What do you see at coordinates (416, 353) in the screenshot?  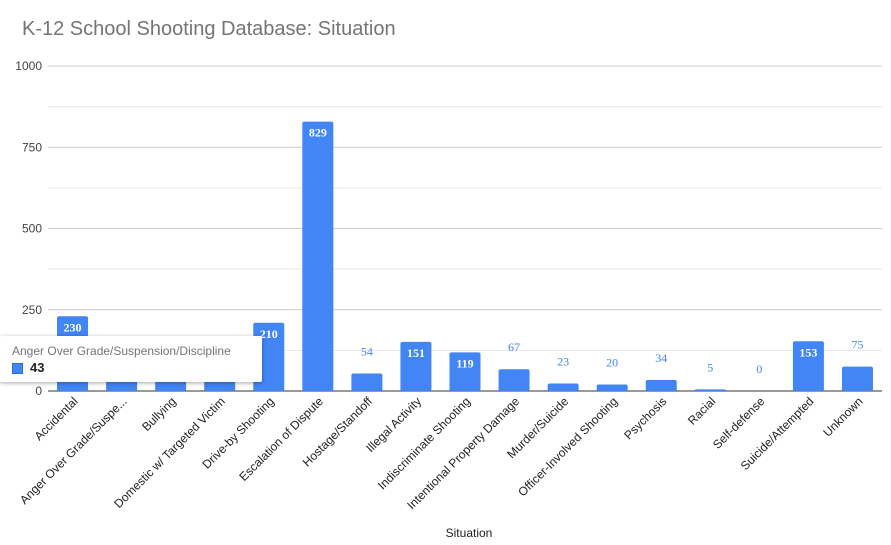 I see `data-label: 151` at bounding box center [416, 353].